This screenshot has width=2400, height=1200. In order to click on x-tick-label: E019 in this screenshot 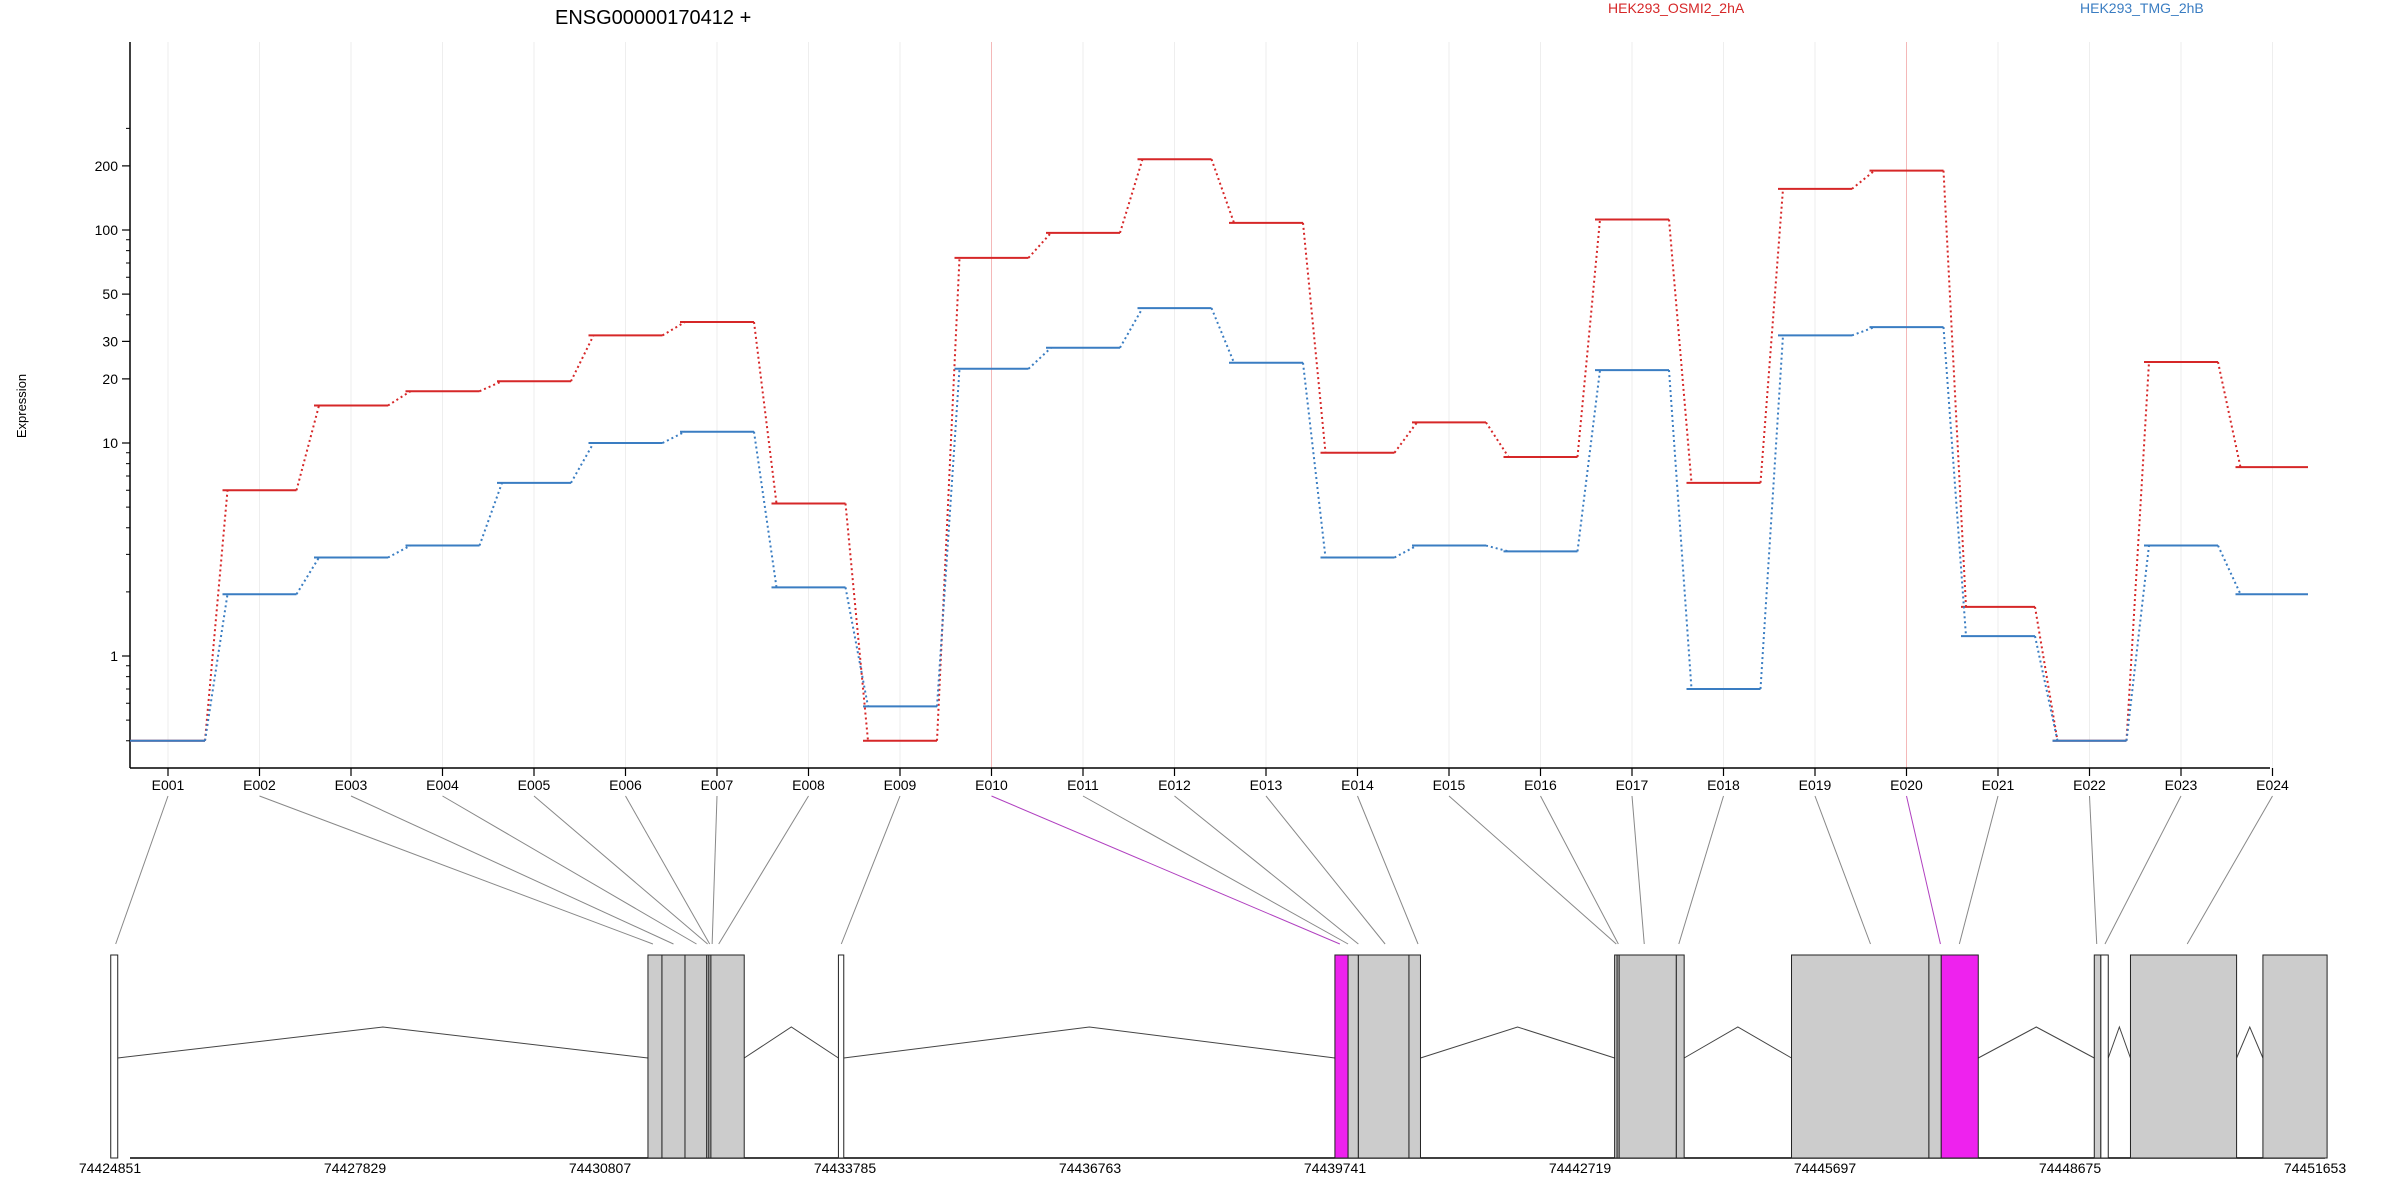, I will do `click(1815, 785)`.